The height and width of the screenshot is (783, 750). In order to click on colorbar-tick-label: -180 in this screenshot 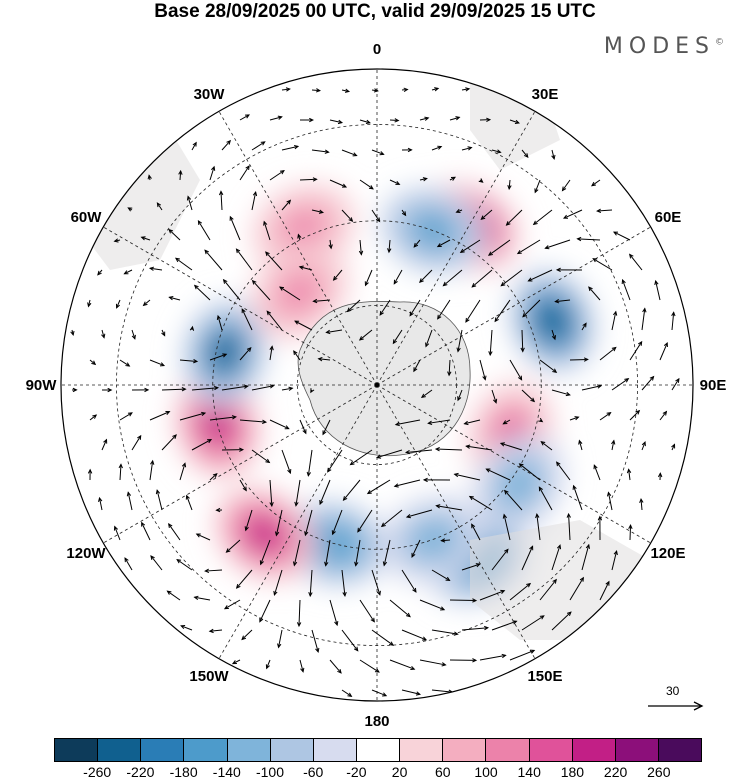, I will do `click(183, 772)`.